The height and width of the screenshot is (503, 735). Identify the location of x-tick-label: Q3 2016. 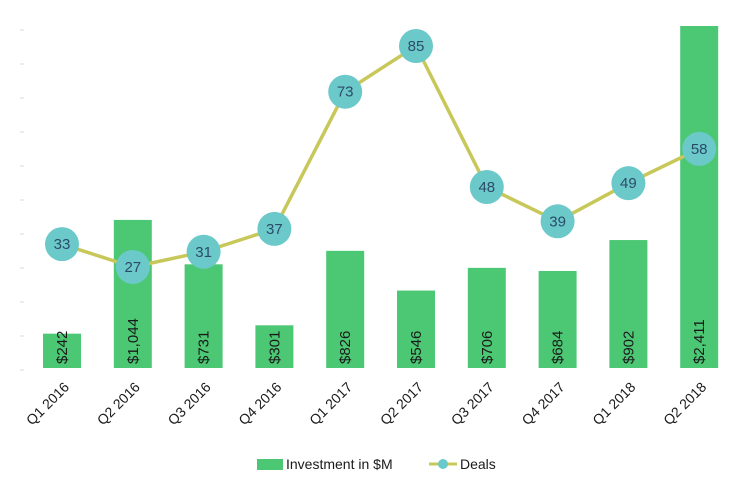
(188, 403).